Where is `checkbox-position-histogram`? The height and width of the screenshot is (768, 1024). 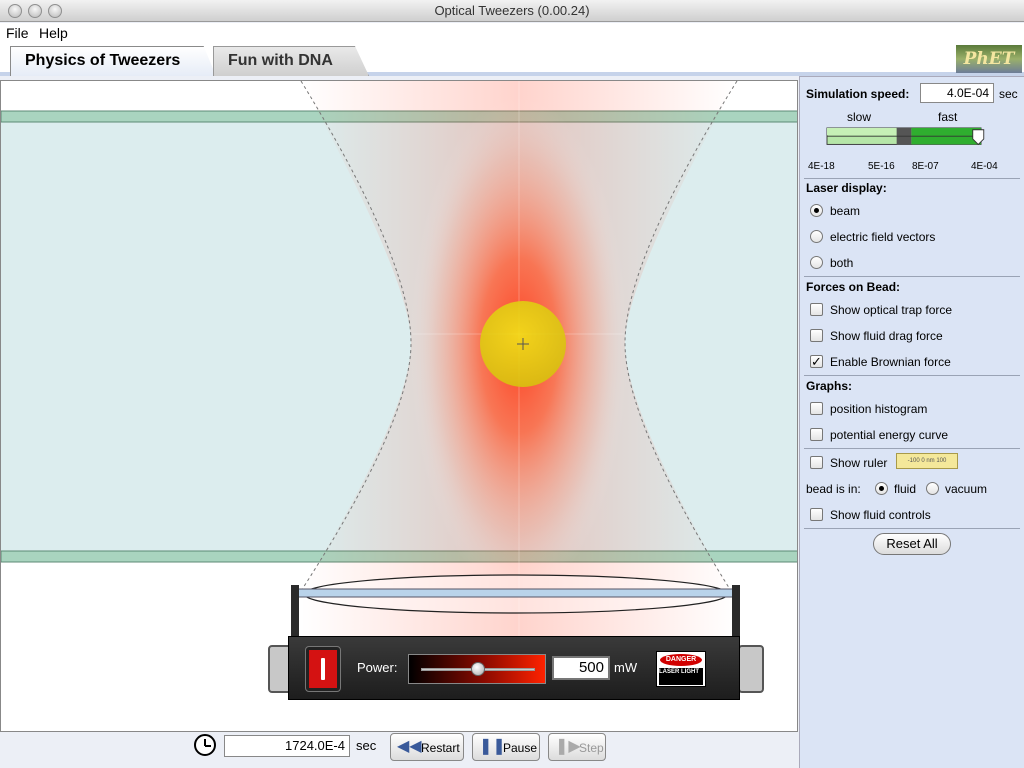
checkbox-position-histogram is located at coordinates (816, 408).